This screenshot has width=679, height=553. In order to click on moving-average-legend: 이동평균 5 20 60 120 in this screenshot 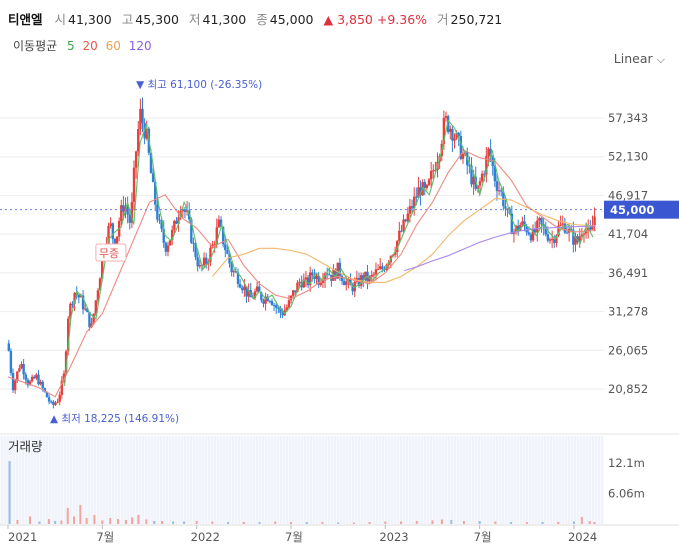, I will do `click(85, 45)`.